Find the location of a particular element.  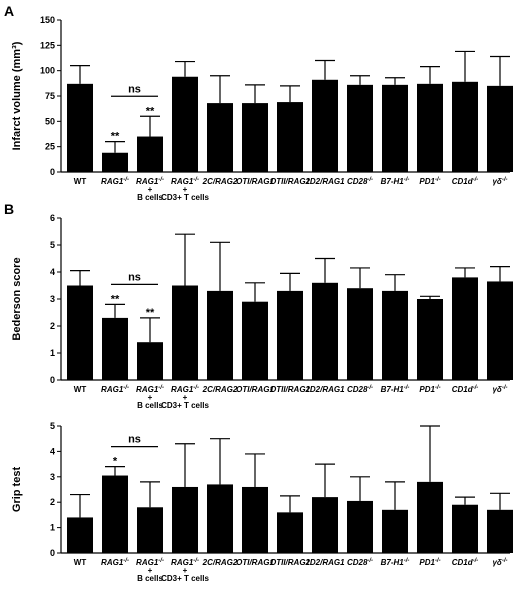

y-axis-label: Bederson score is located at coordinates (17, 298).